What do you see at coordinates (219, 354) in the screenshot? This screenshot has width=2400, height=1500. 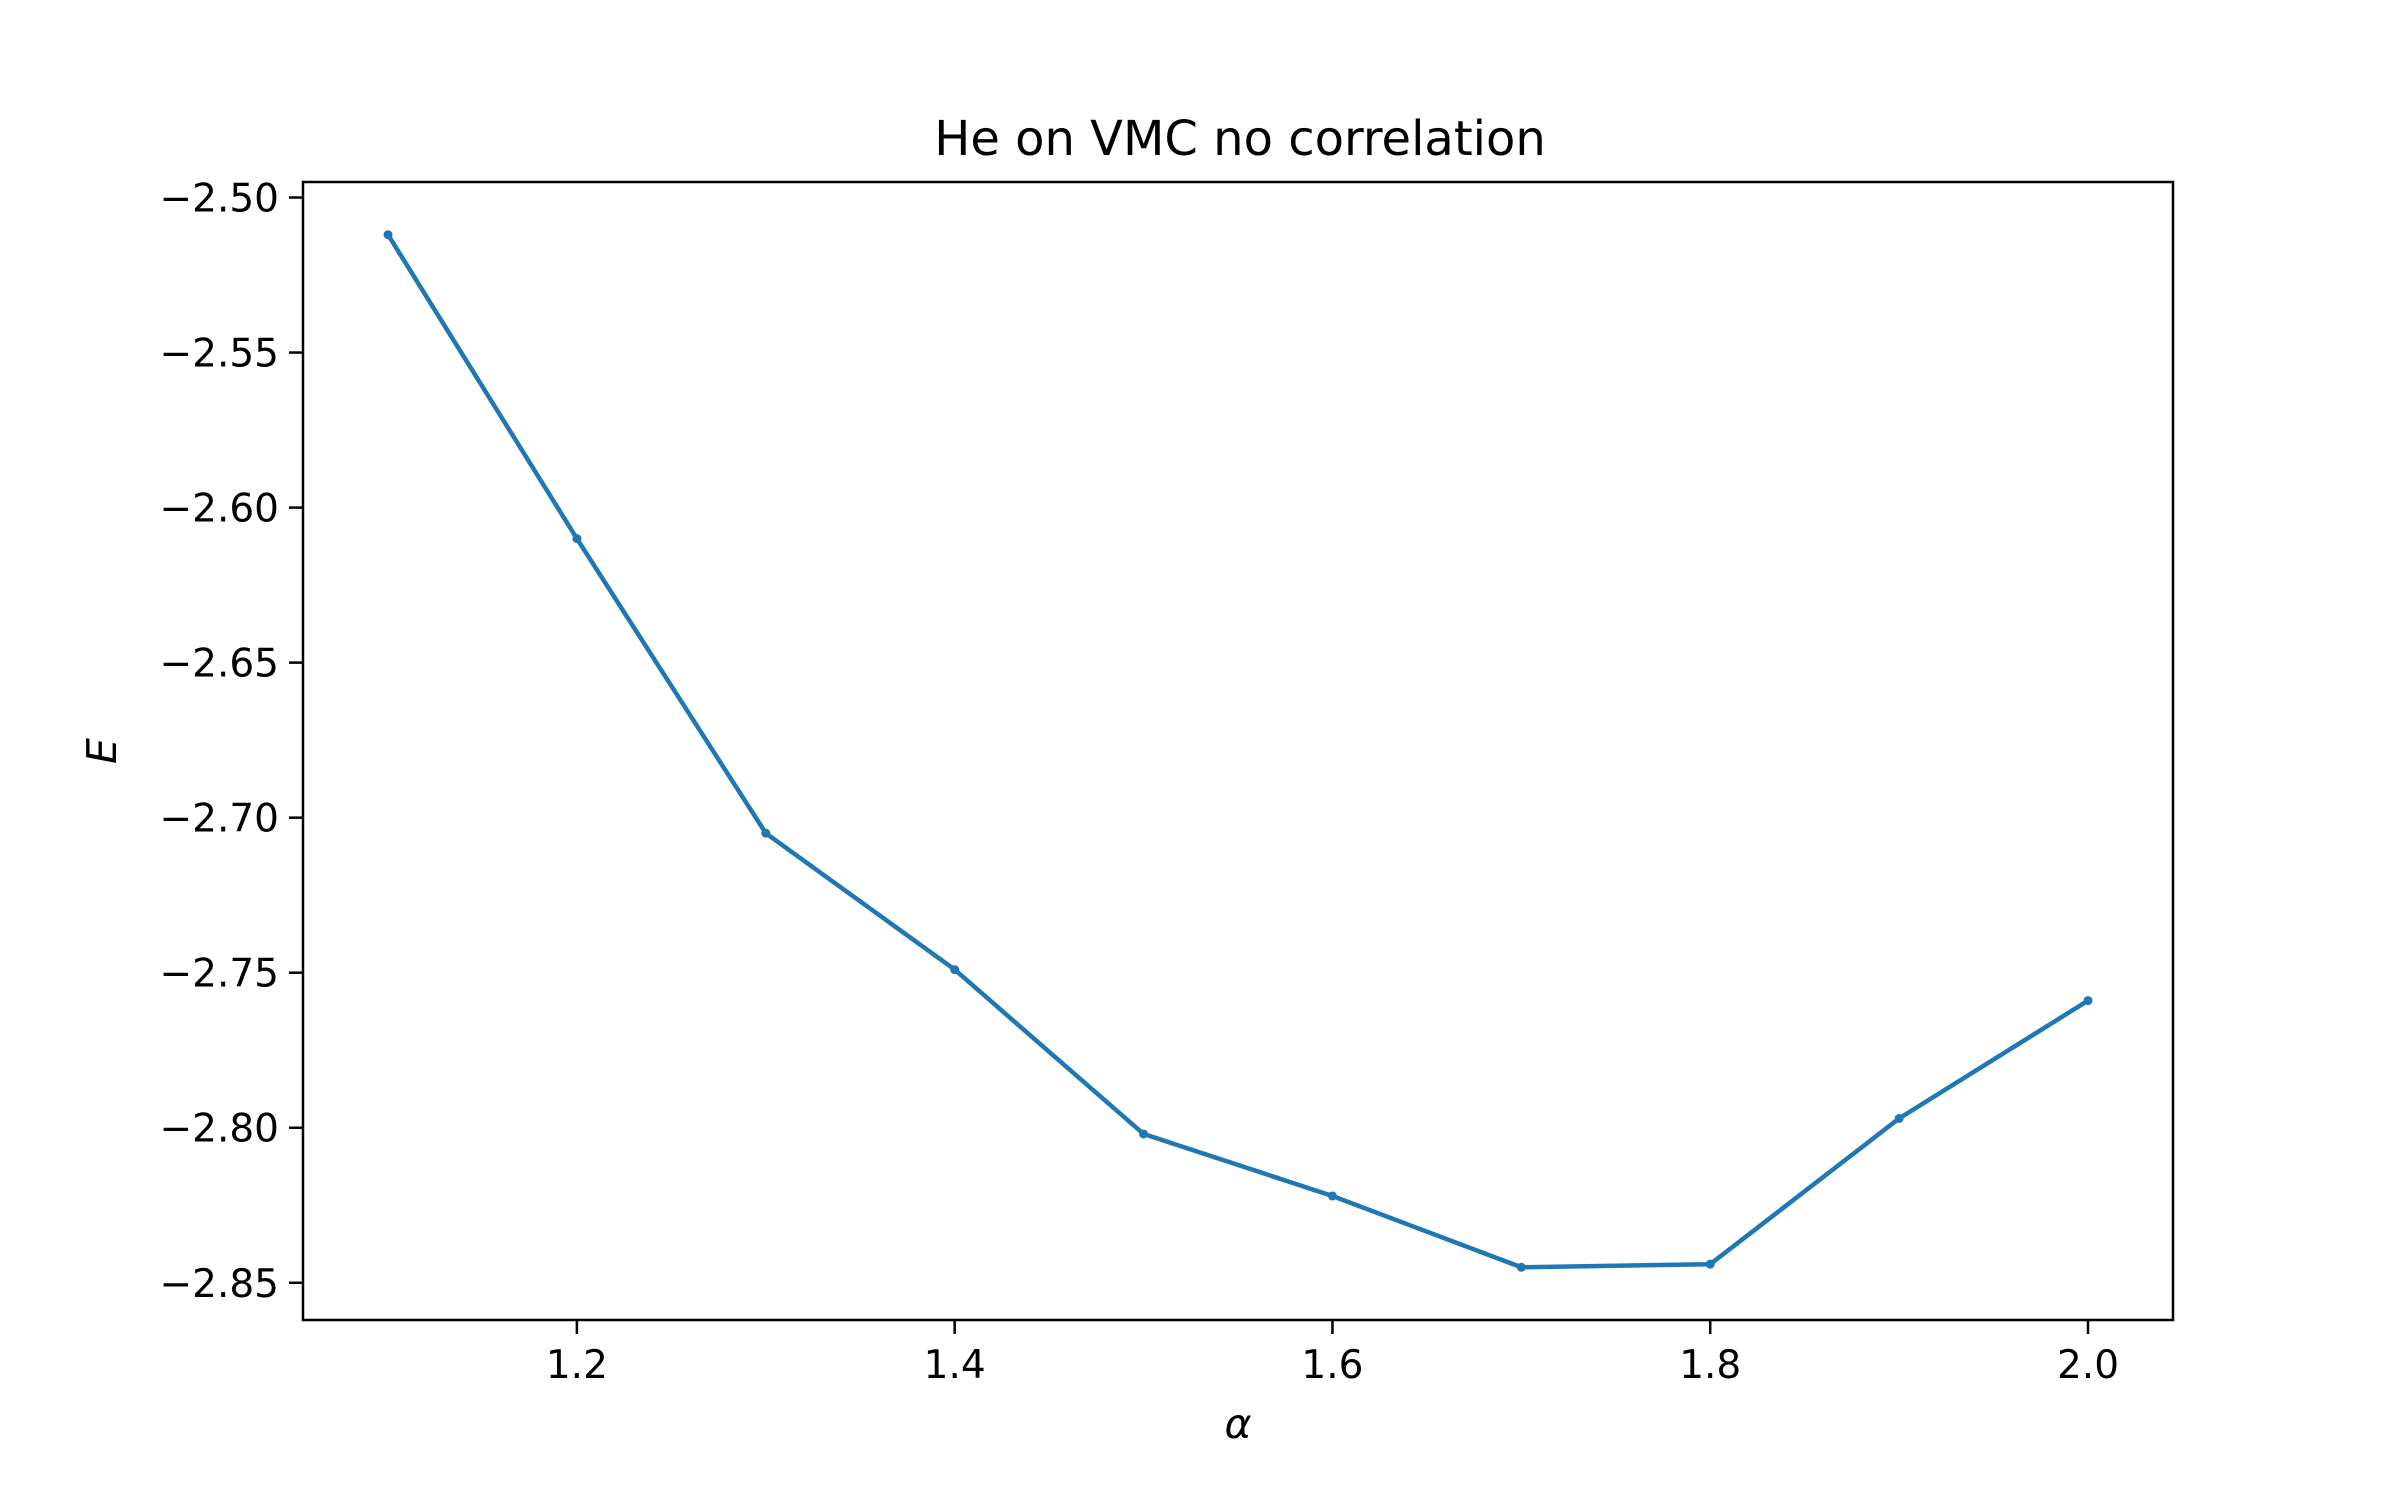 I see `y-tick-label: −2.55` at bounding box center [219, 354].